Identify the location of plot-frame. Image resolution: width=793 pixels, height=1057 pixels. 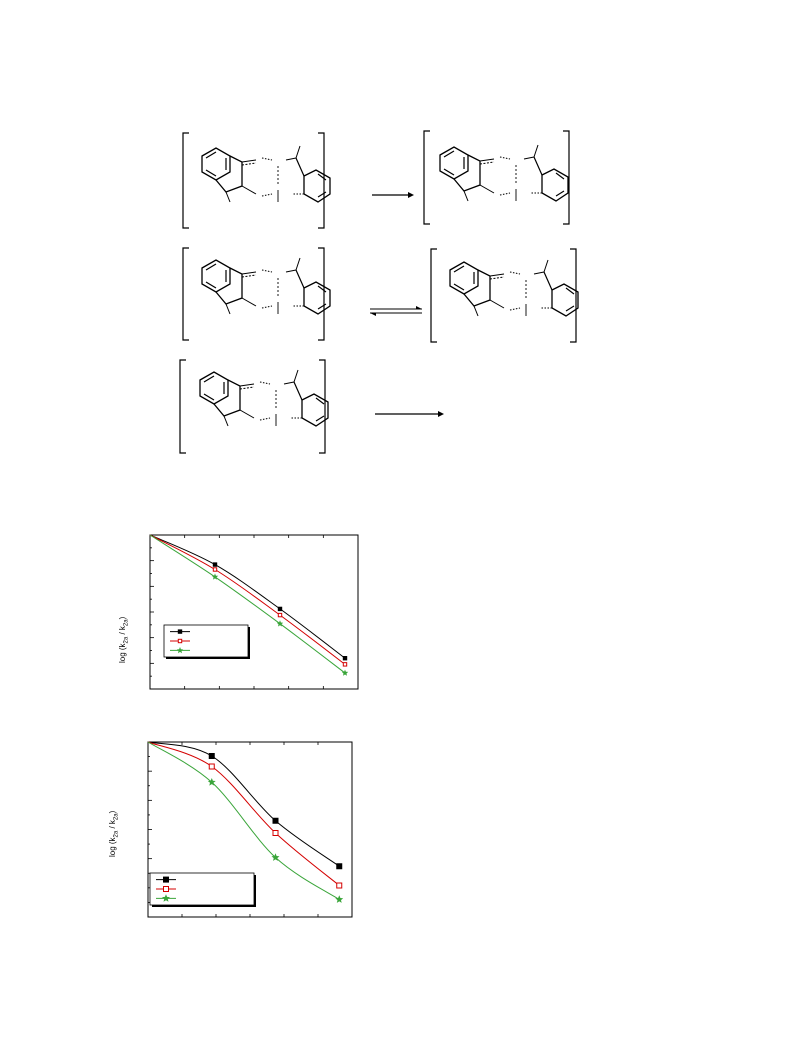
(254, 612).